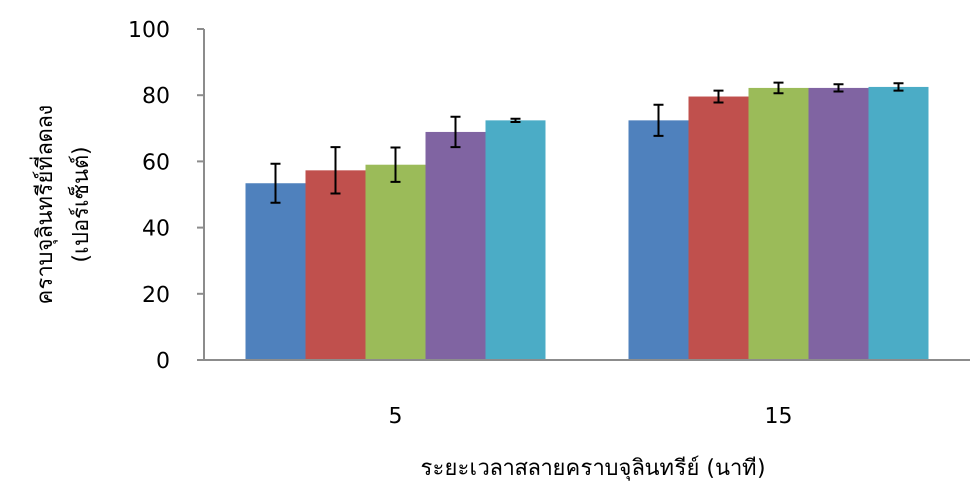 The image size is (971, 485). What do you see at coordinates (156, 163) in the screenshot?
I see `y-tick-label: 60` at bounding box center [156, 163].